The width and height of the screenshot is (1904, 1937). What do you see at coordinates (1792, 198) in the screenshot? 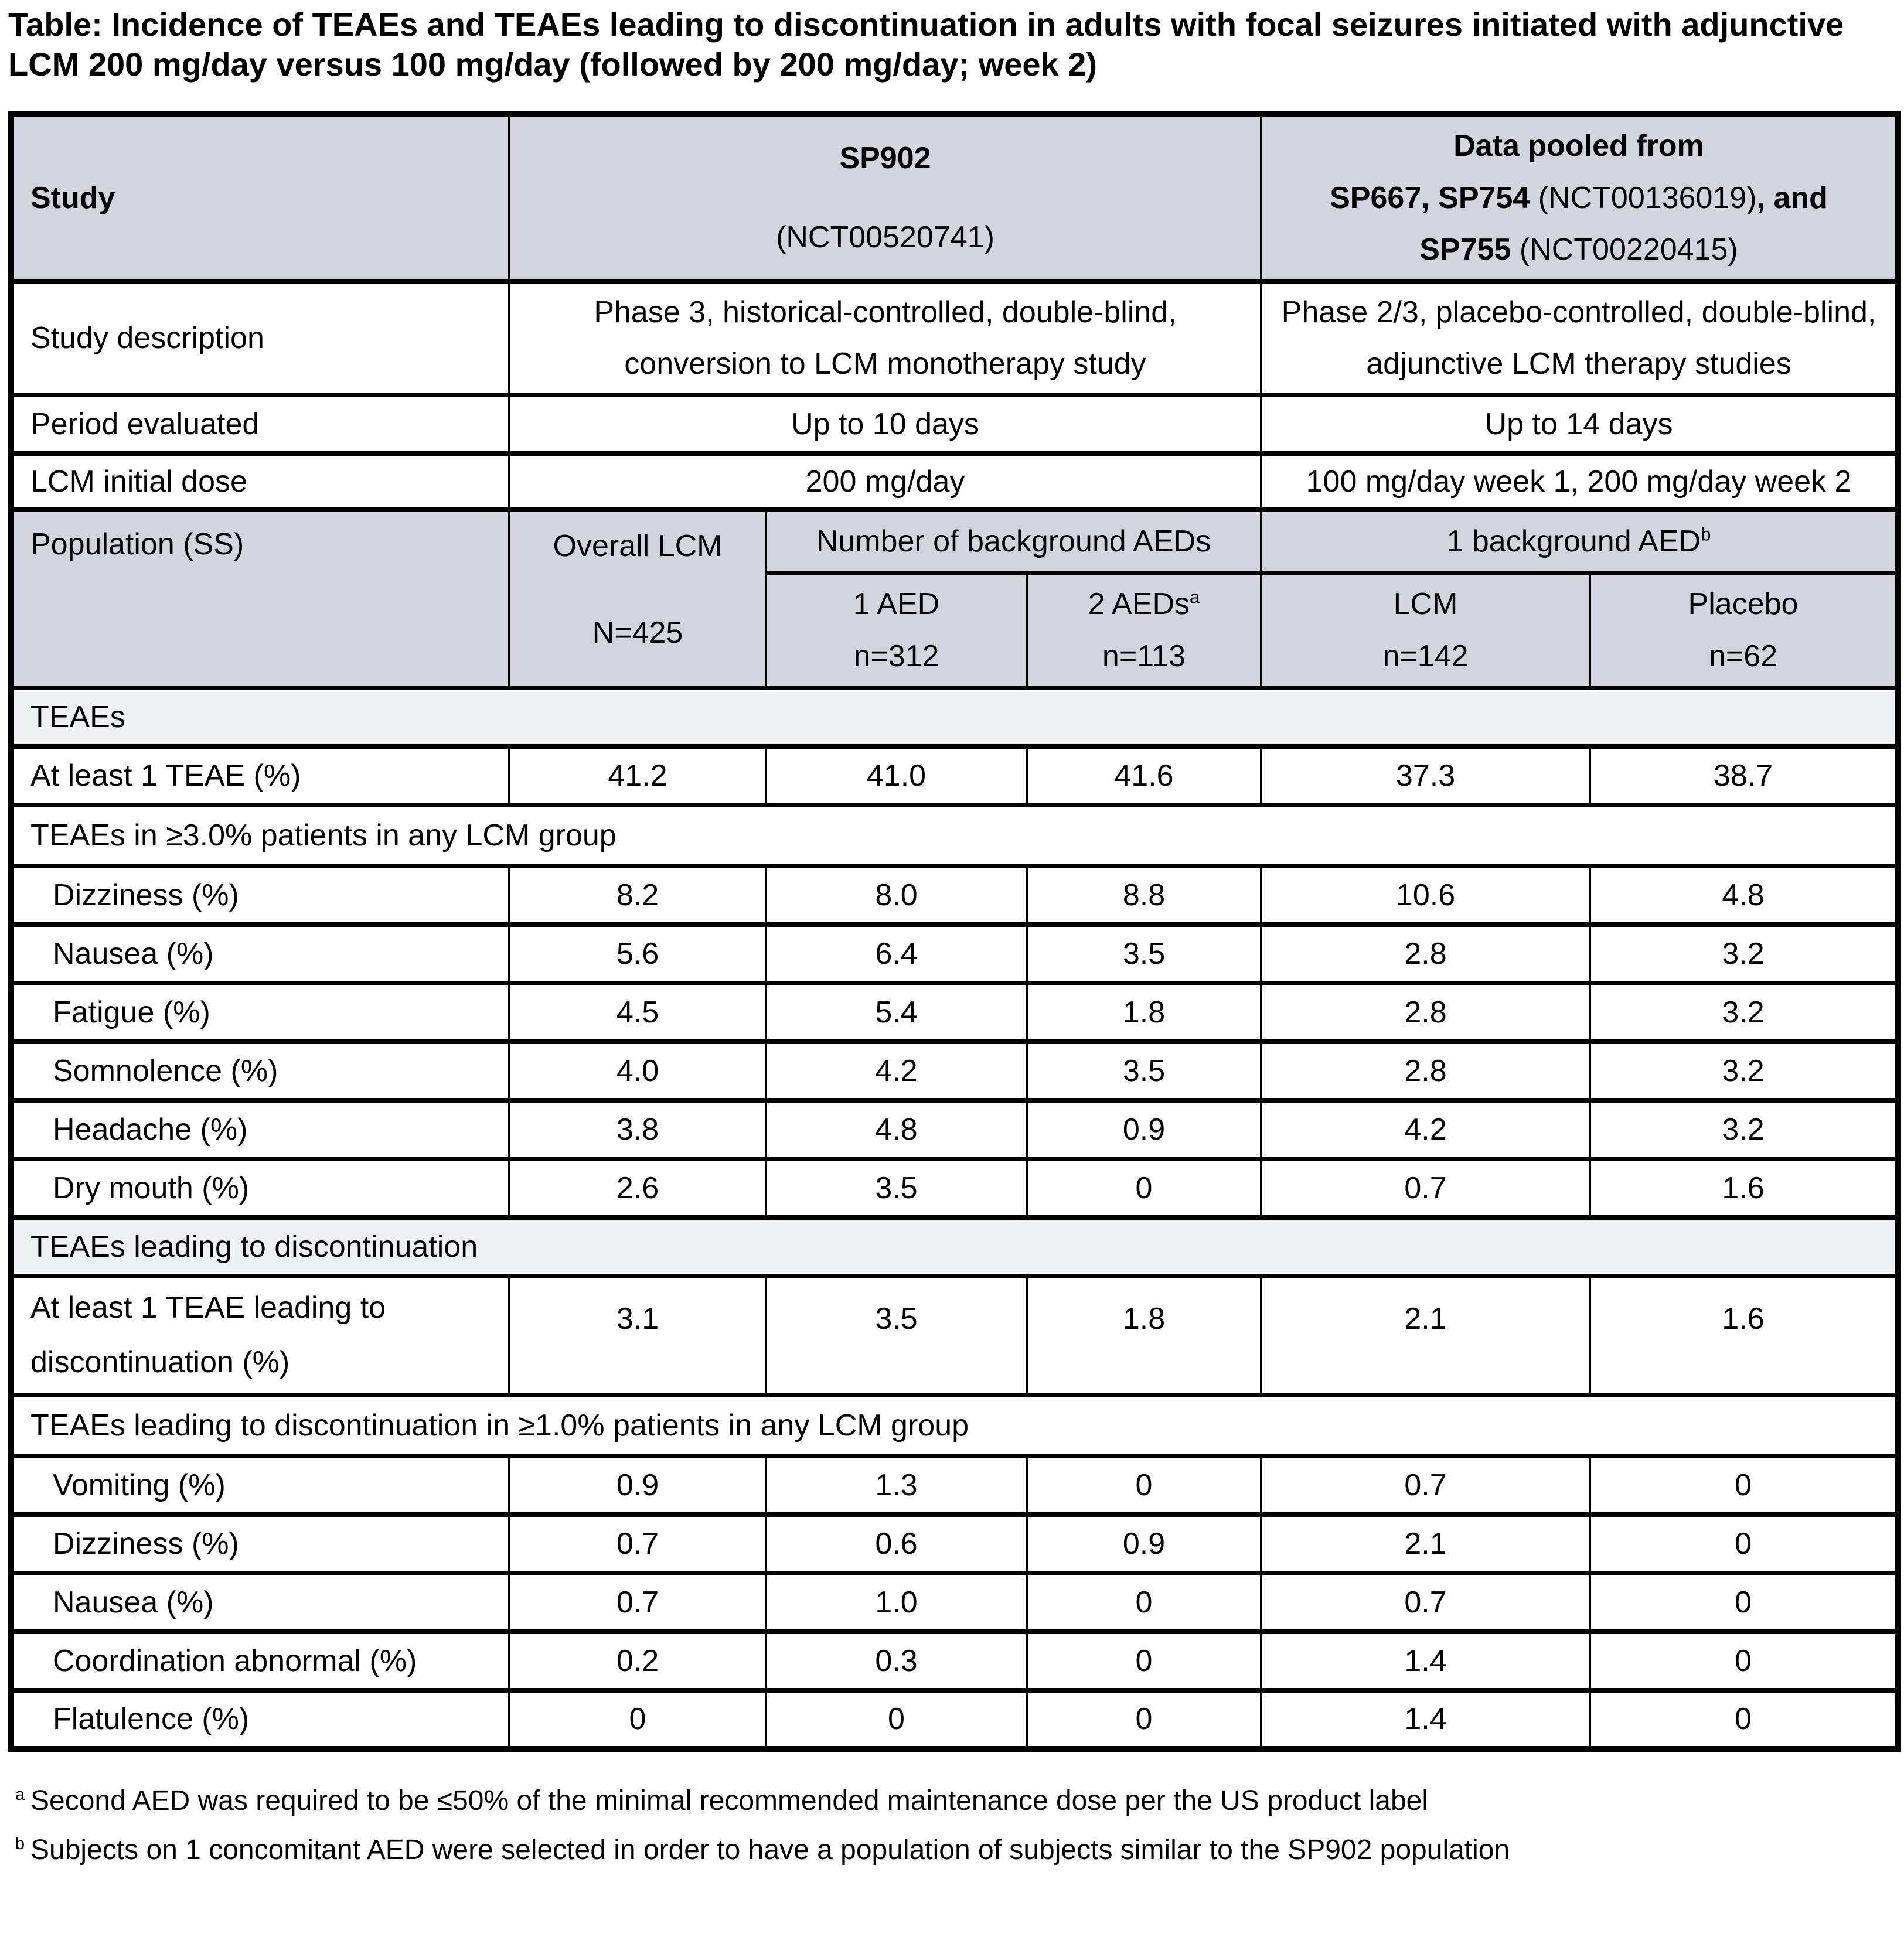
I see `pooled-and: , and` at bounding box center [1792, 198].